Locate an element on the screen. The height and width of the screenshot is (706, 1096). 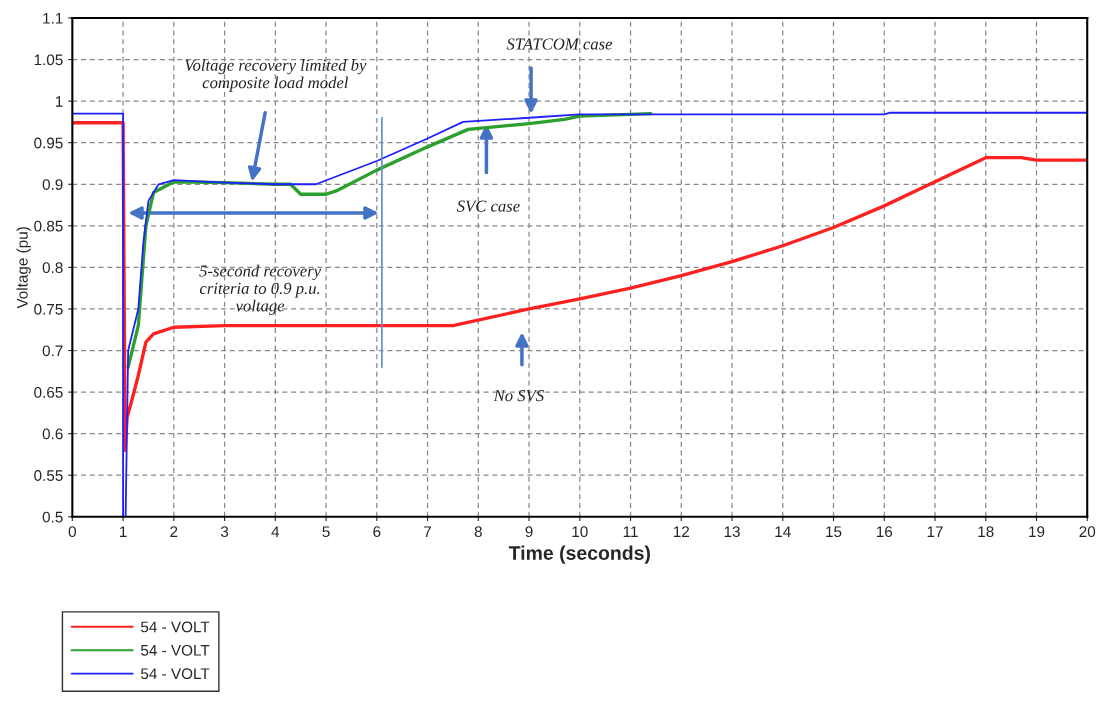
x-tick-label: 20 is located at coordinates (1087, 532).